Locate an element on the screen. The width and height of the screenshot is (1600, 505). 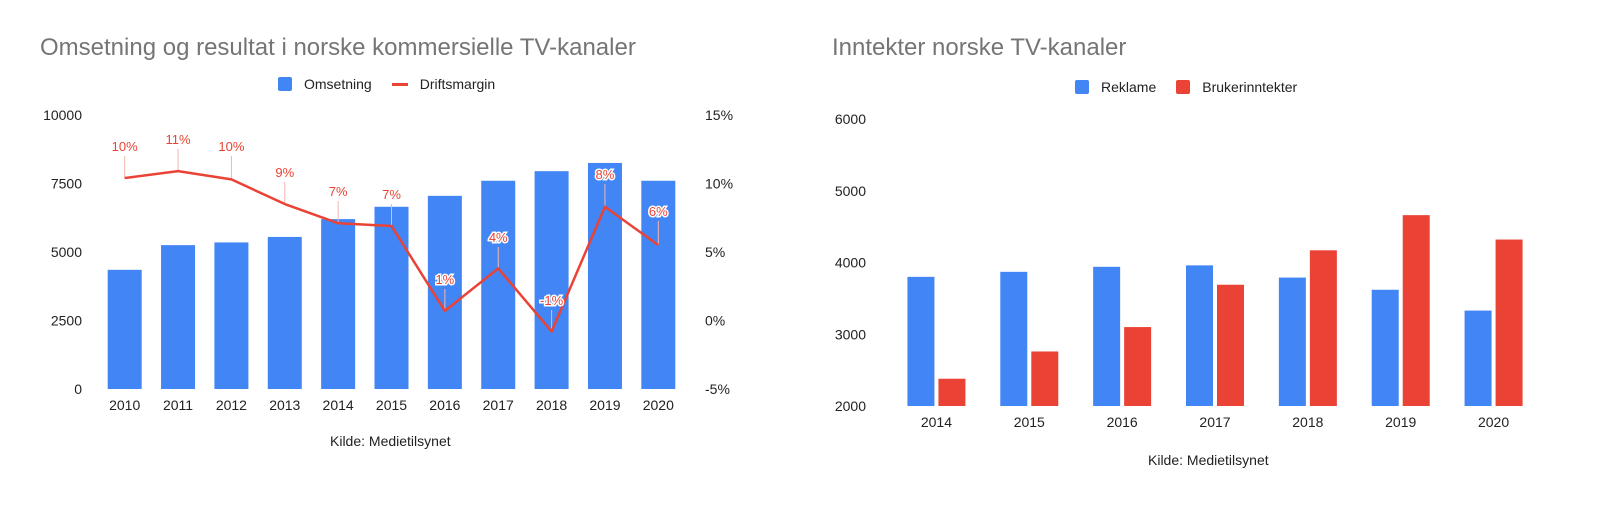
y-right-tick-label: 5% is located at coordinates (715, 252).